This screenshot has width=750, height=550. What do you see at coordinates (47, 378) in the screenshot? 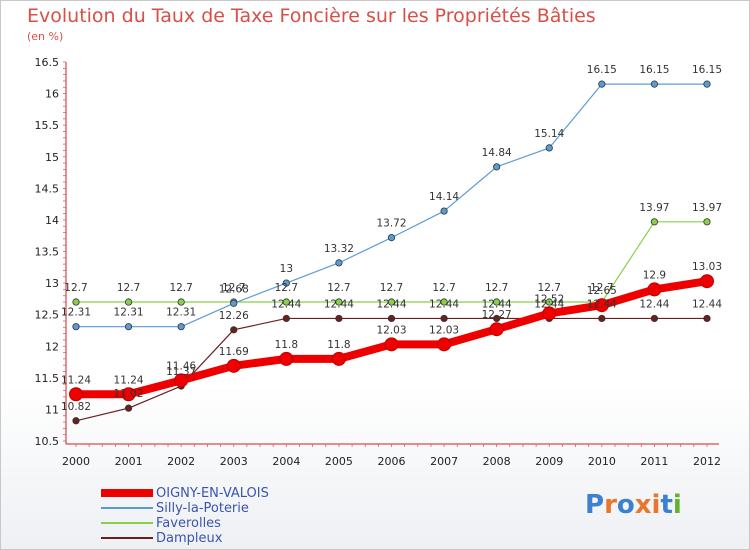
I see `y-tick-label: 11.5` at bounding box center [47, 378].